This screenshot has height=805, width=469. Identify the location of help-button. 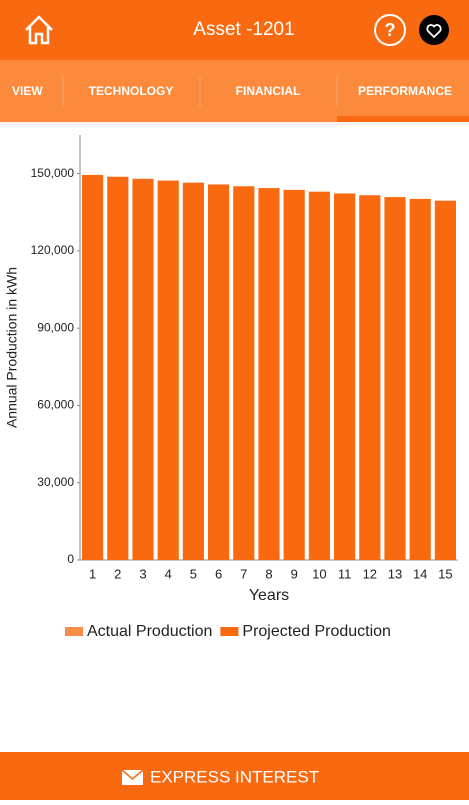
(390, 30).